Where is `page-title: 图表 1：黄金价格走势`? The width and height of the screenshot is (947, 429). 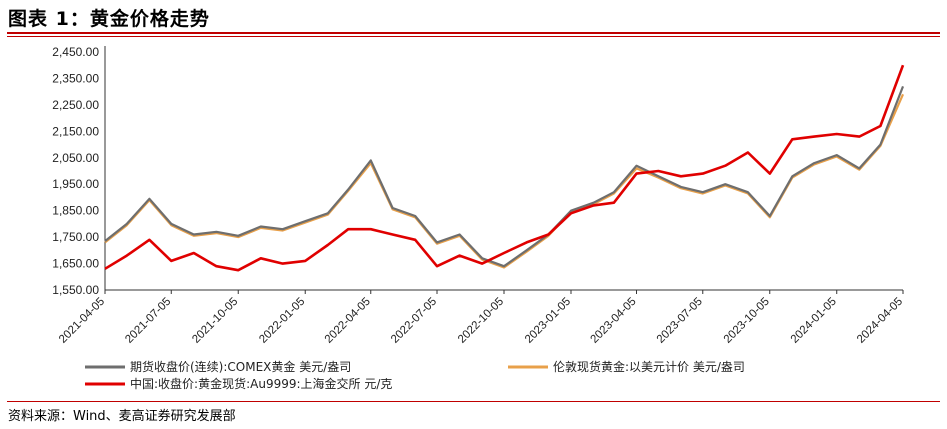
page-title: 图表 1：黄金价格走势 is located at coordinates (109, 19).